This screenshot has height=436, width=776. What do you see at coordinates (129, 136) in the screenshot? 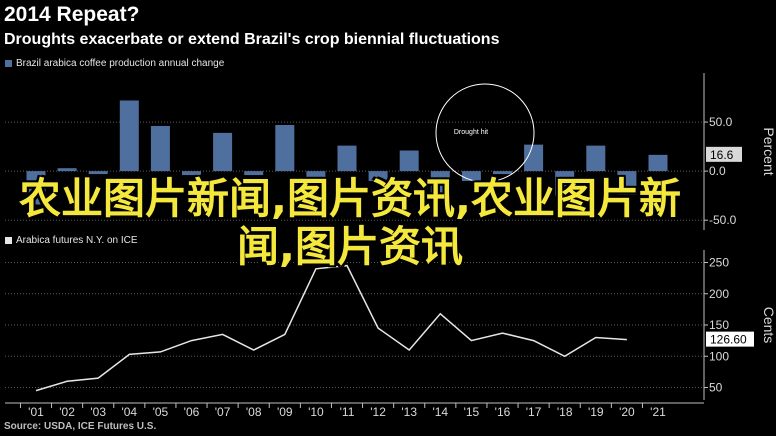
I see `bar-'04` at bounding box center [129, 136].